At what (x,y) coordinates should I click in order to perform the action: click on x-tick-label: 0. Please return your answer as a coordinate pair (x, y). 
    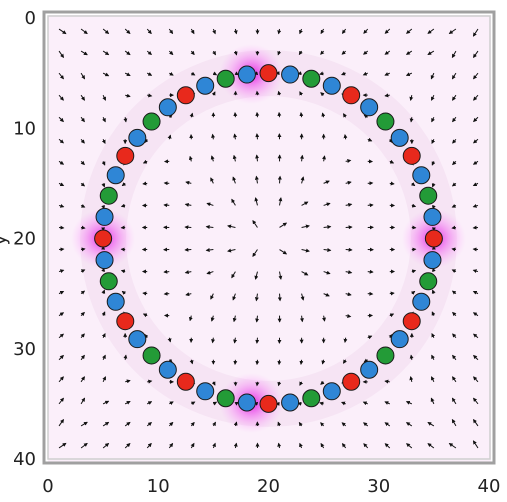
    Looking at the image, I should click on (47, 486).